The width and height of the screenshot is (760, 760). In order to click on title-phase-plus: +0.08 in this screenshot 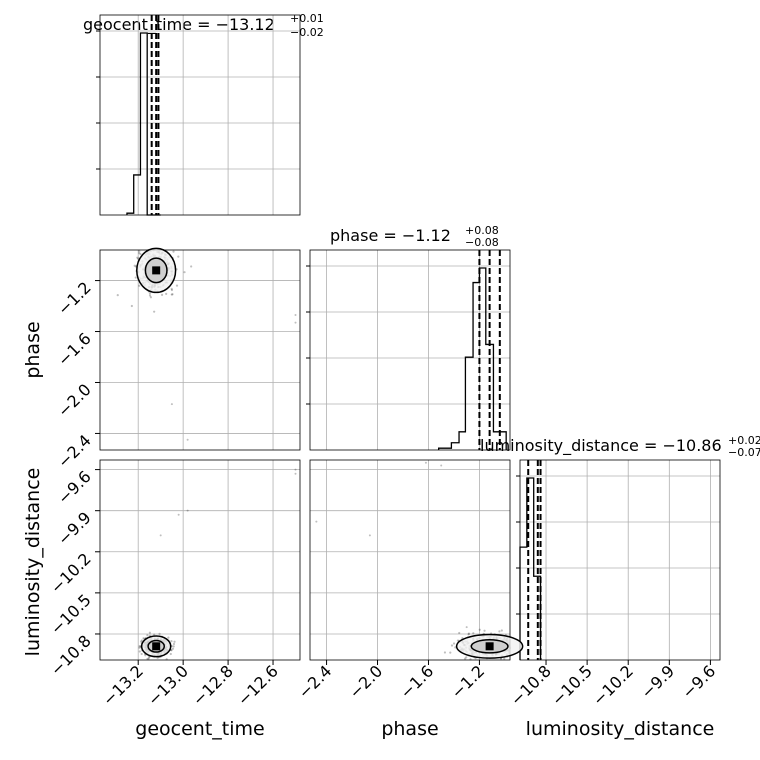, I will do `click(482, 230)`.